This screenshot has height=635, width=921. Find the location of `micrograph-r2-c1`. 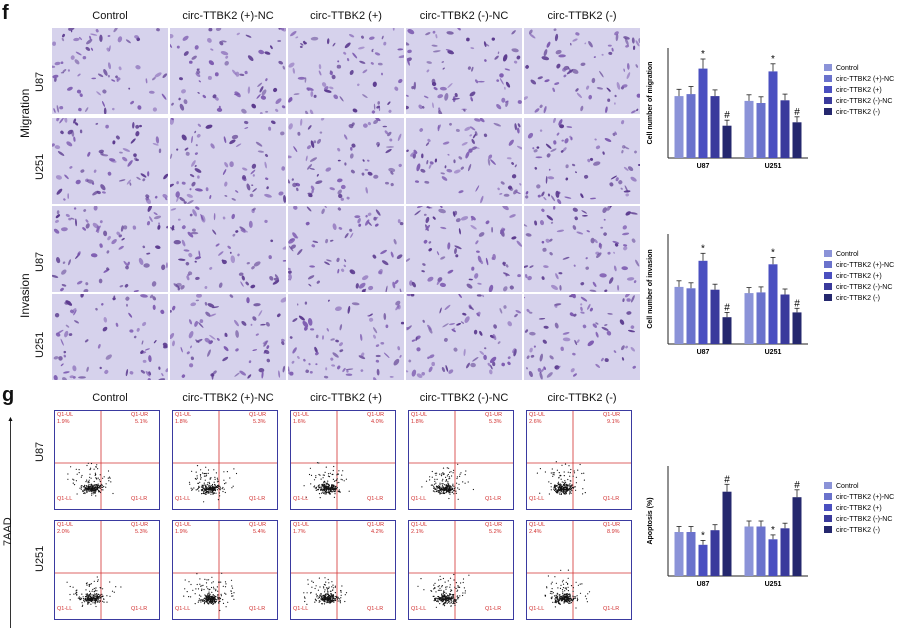

micrograph-r2-c1 is located at coordinates (228, 249).